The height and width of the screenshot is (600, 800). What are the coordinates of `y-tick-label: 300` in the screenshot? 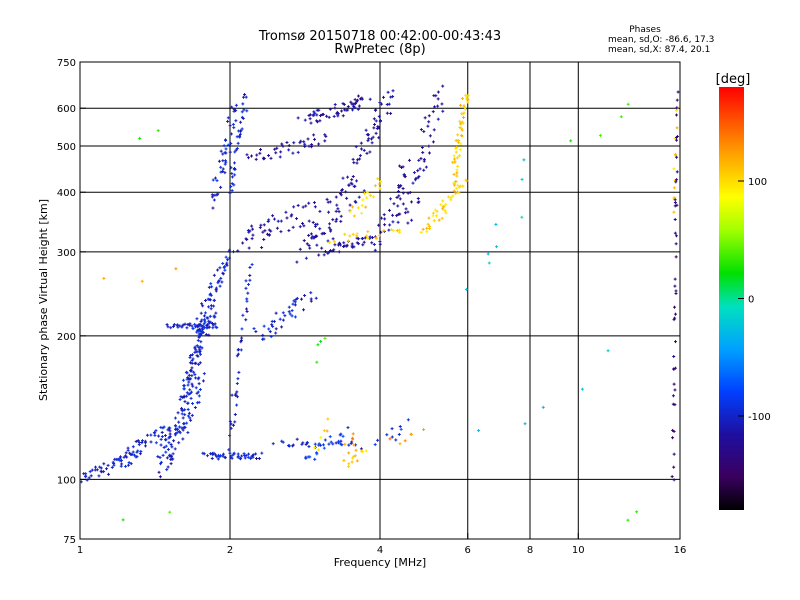 It's located at (66, 253).